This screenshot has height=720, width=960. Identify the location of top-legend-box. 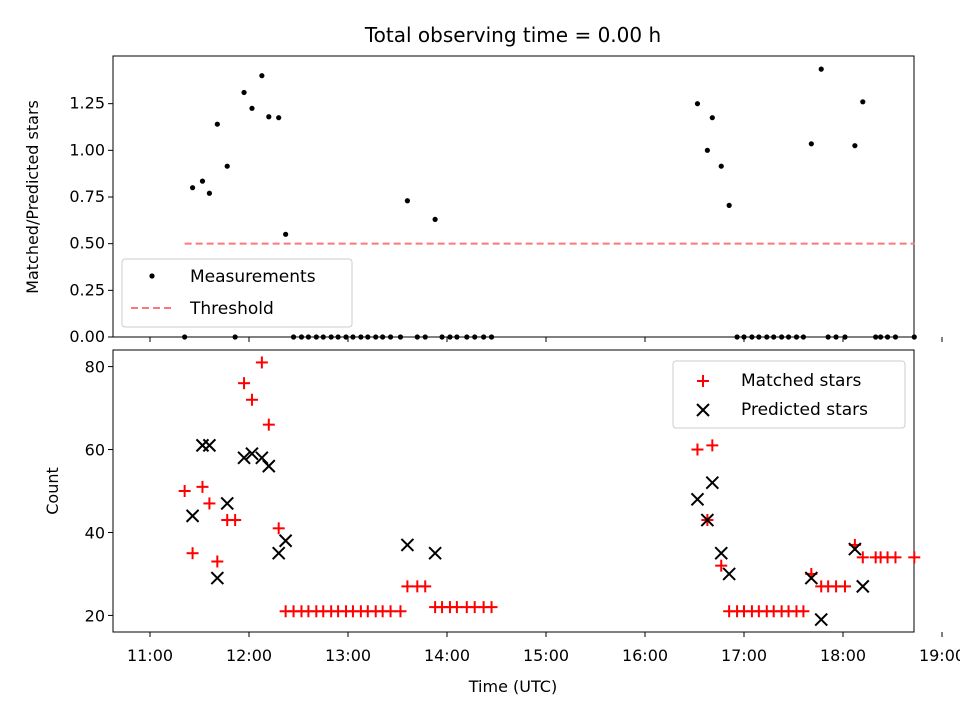
(237, 293).